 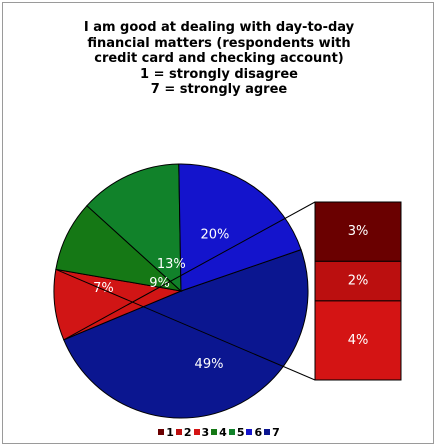 I want to click on legend-item-6: 6, so click(x=254, y=432).